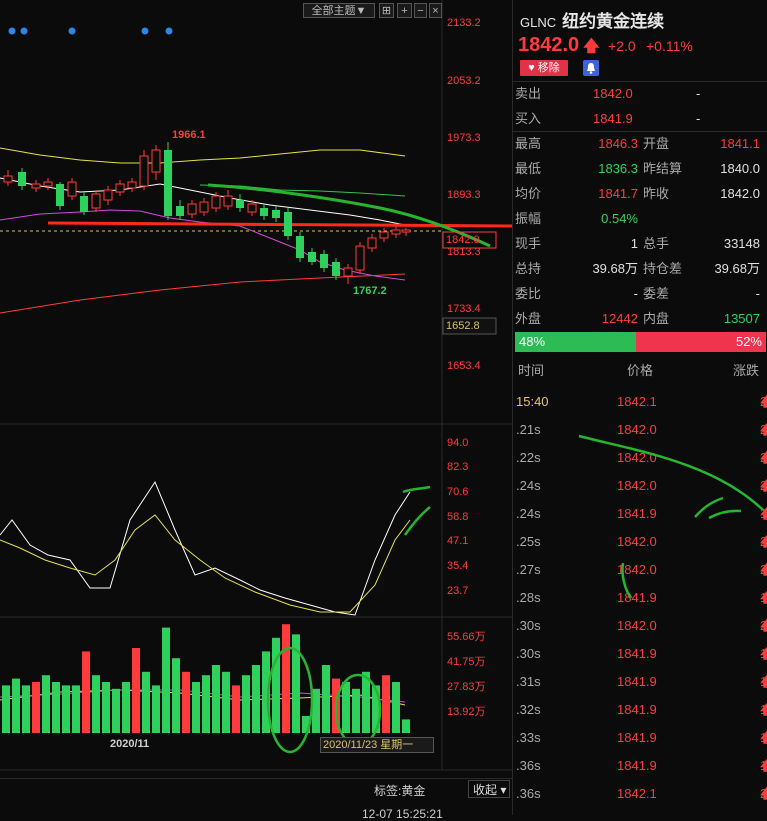  What do you see at coordinates (640, 218) in the screenshot?
I see `stat-row: 振幅 0.54%` at bounding box center [640, 218].